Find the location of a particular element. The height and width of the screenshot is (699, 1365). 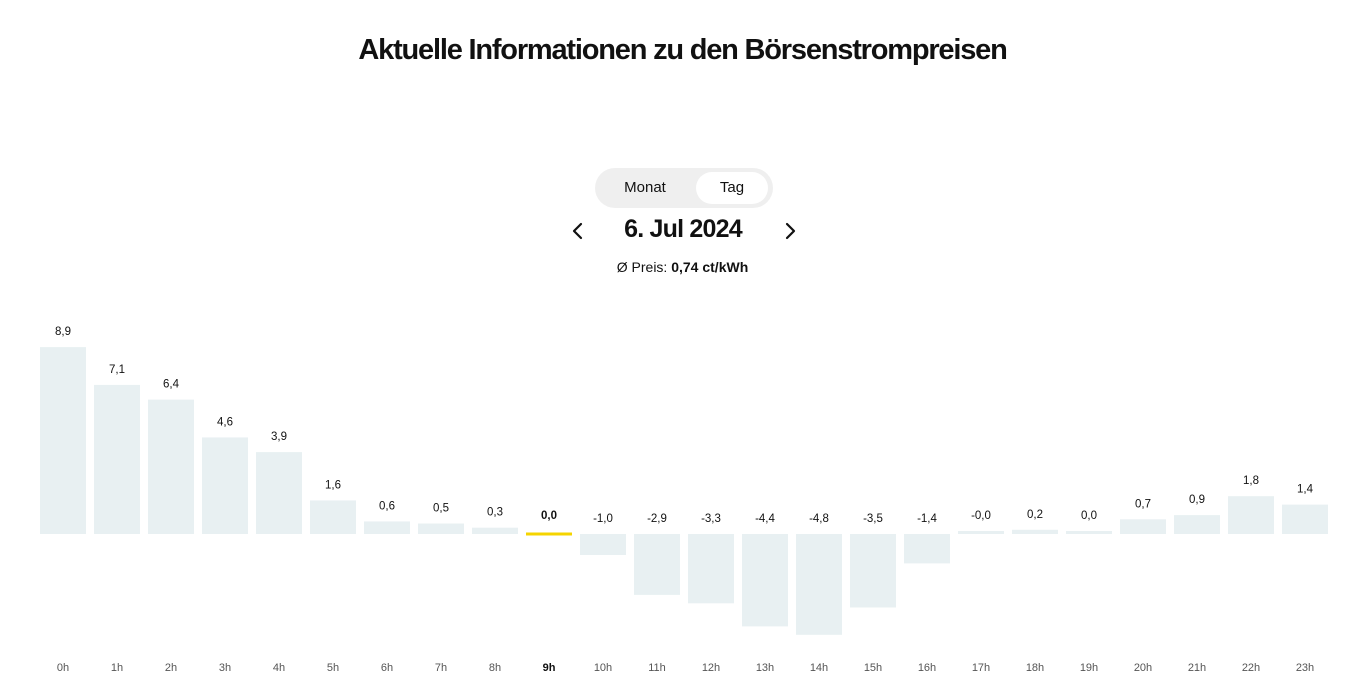

active-hour-indicator is located at coordinates (549, 534).